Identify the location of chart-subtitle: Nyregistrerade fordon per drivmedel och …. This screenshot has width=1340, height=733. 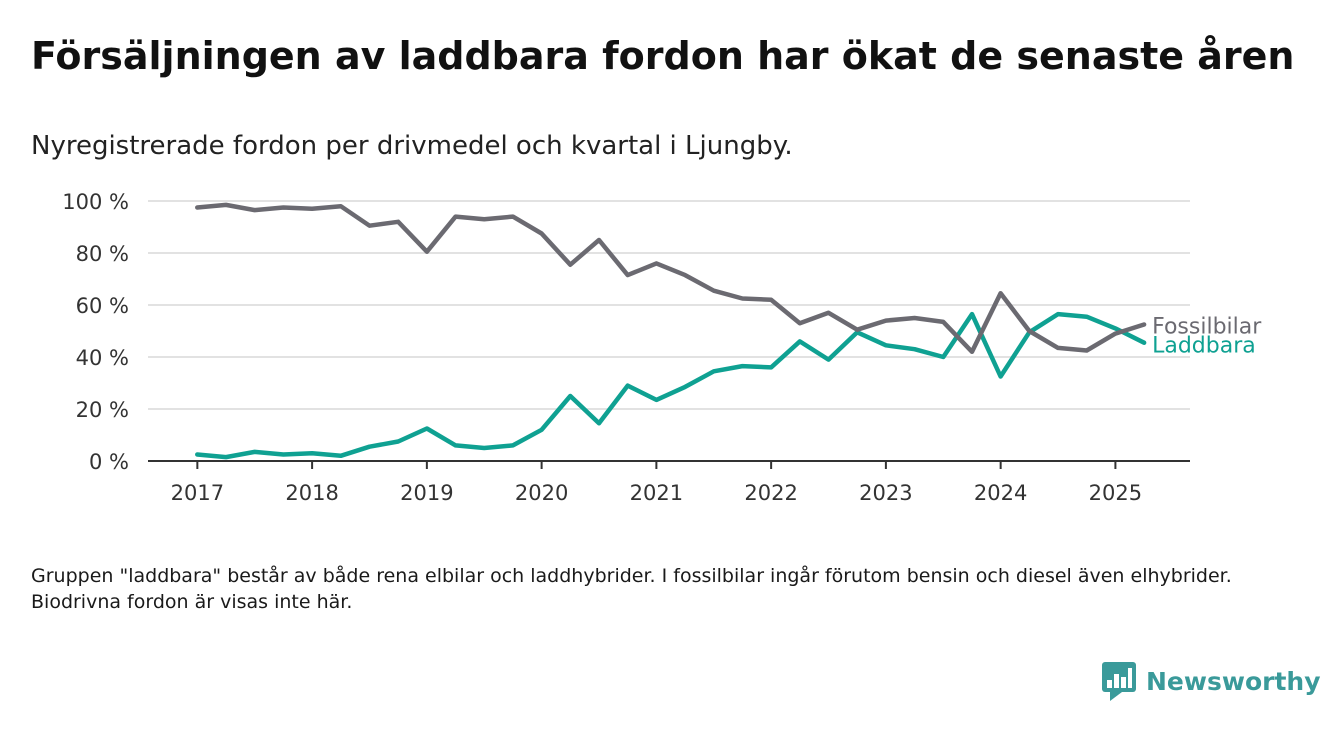
(412, 146).